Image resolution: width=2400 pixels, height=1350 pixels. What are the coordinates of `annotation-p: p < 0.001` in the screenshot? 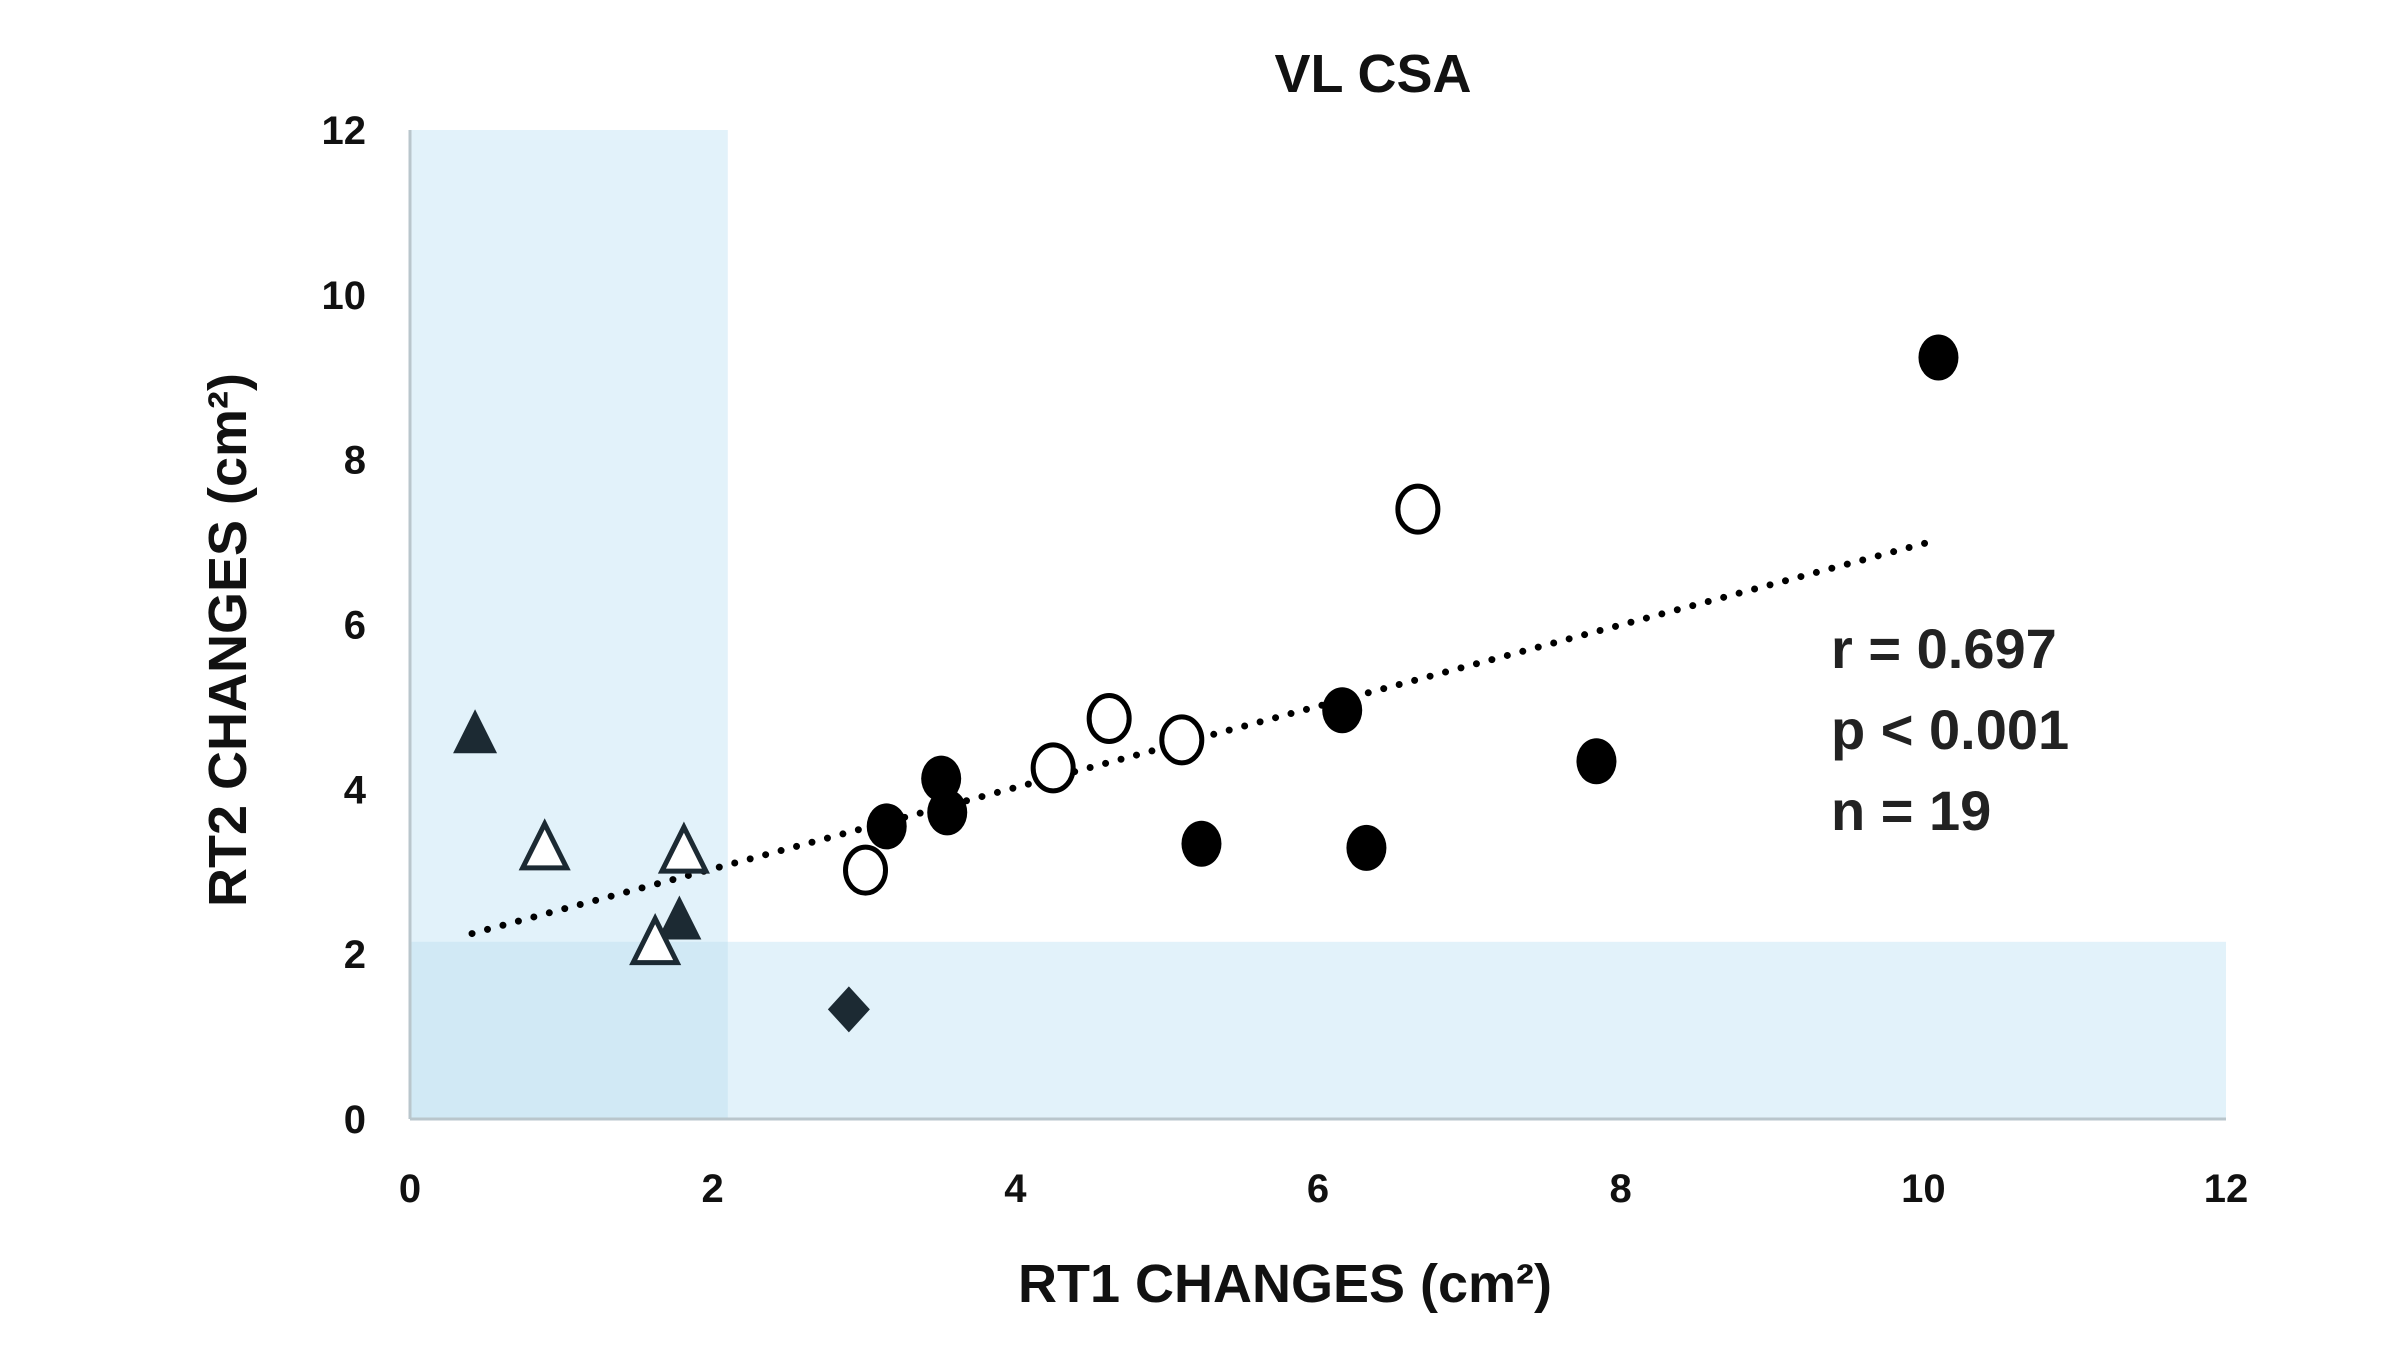 It's located at (1950, 729).